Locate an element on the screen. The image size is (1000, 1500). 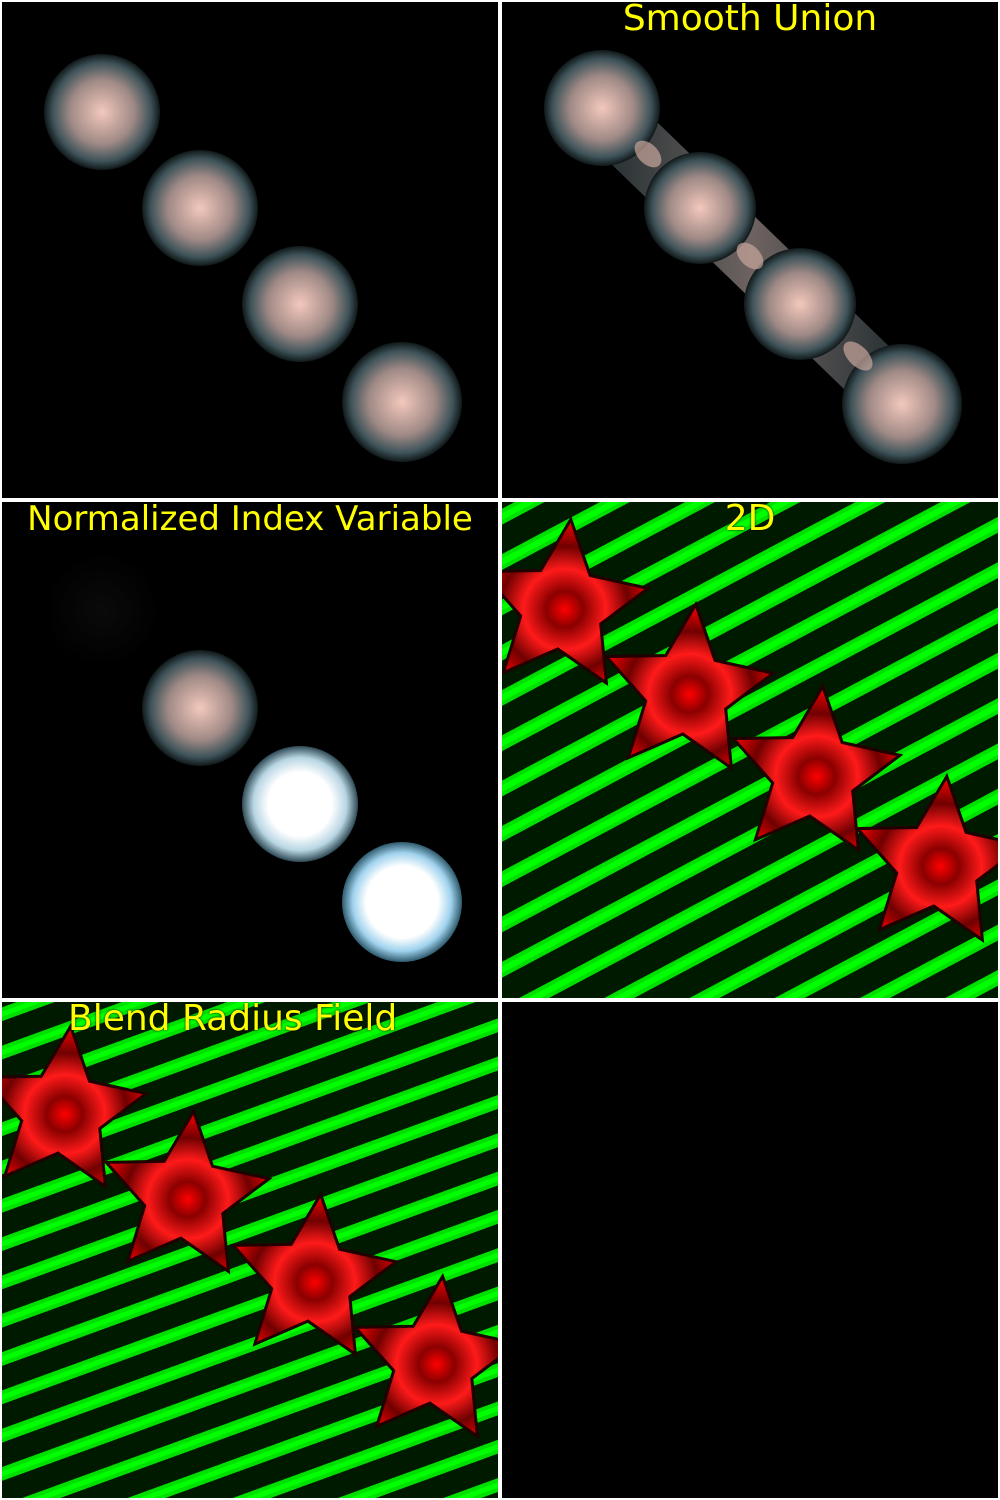
panel-label-blend-radius: Blend Radius Field is located at coordinates (233, 1020).